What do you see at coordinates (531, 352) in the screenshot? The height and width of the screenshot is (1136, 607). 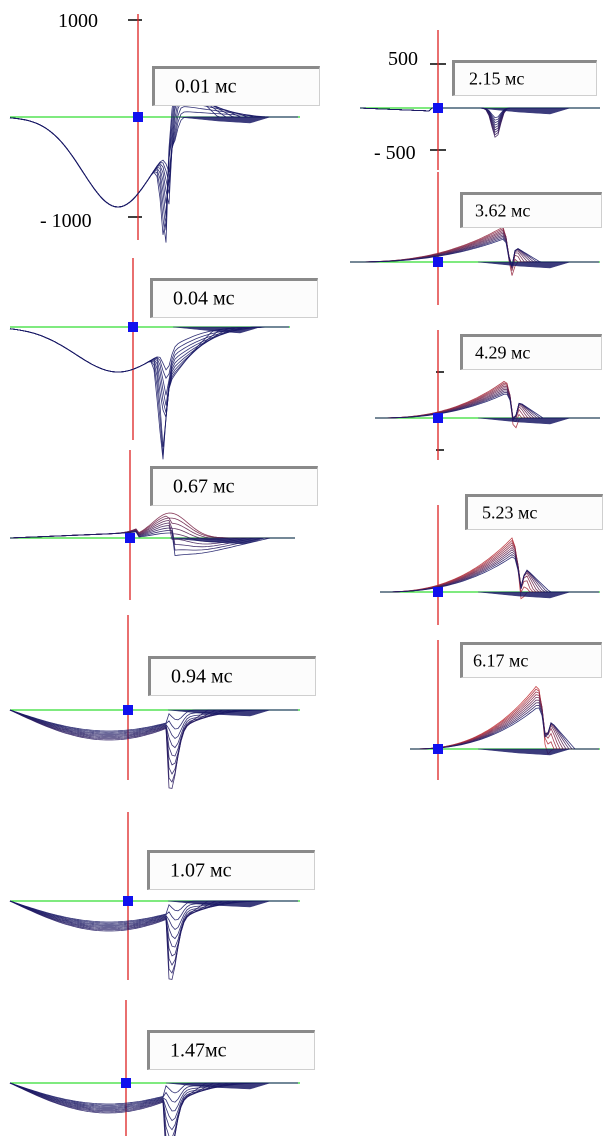 I see `time-label-panel-9: 4.29 мс` at bounding box center [531, 352].